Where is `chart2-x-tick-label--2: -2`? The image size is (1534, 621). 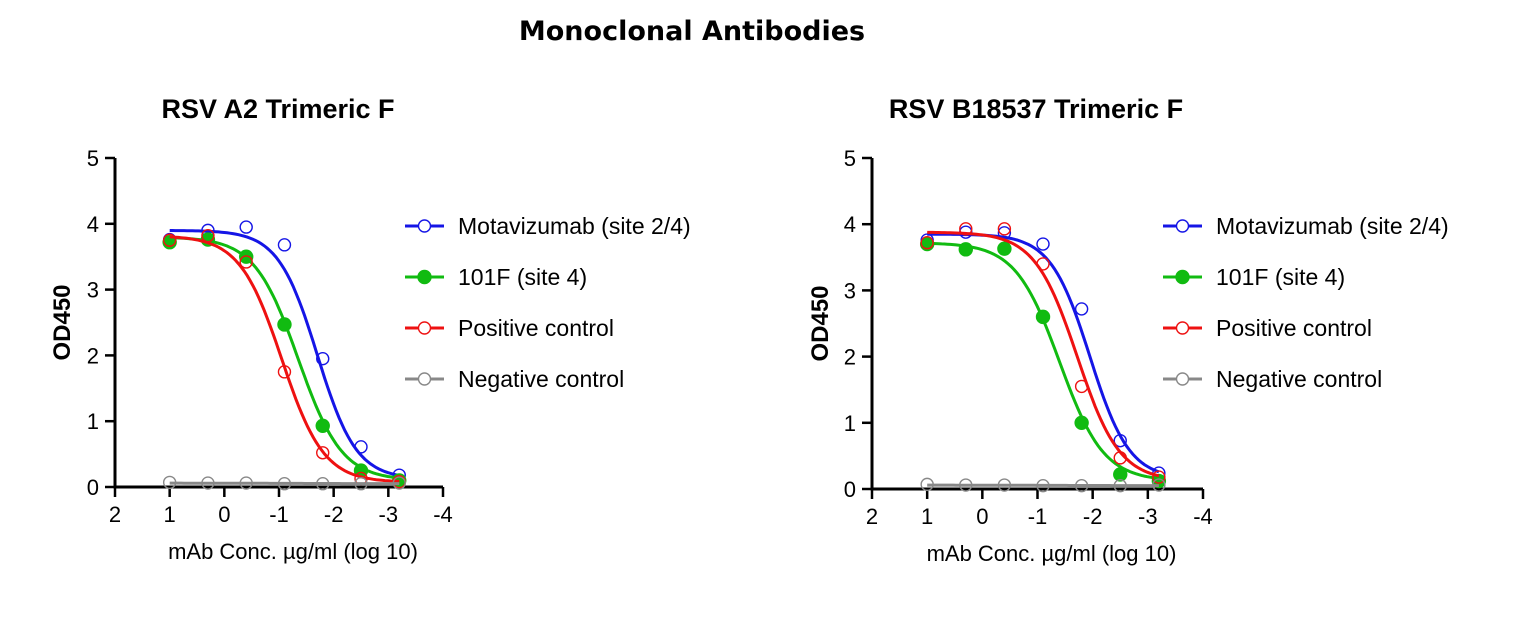 chart2-x-tick-label--2: -2 is located at coordinates (1093, 516).